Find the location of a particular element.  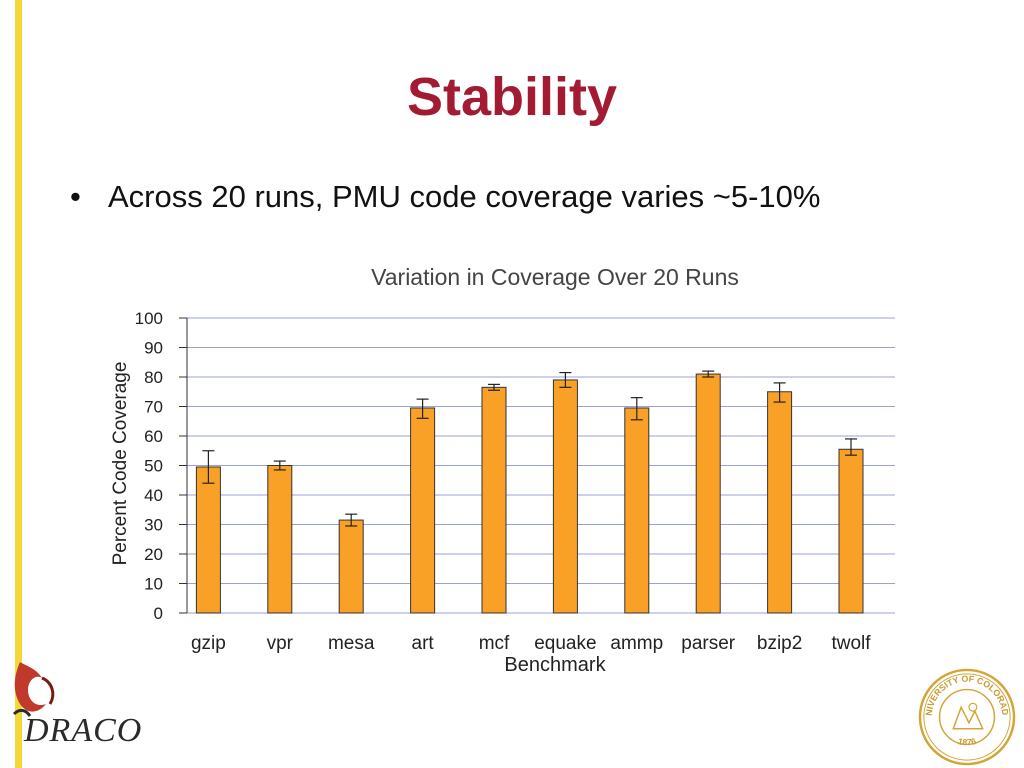

y-tick-label: 40 is located at coordinates (153, 495).